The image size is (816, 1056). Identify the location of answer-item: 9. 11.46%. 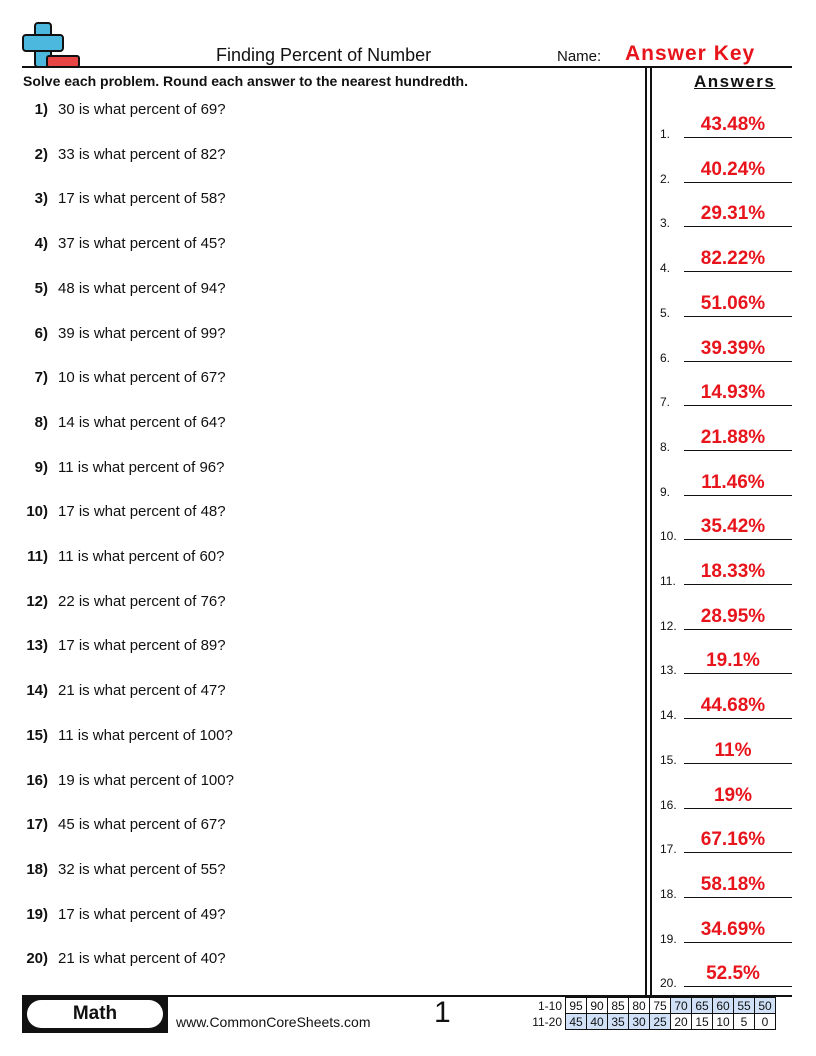
(726, 484).